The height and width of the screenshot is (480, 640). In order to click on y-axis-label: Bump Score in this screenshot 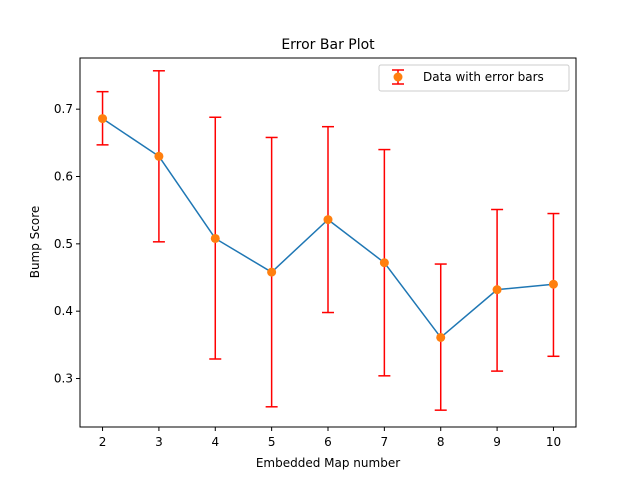, I will do `click(35, 242)`.